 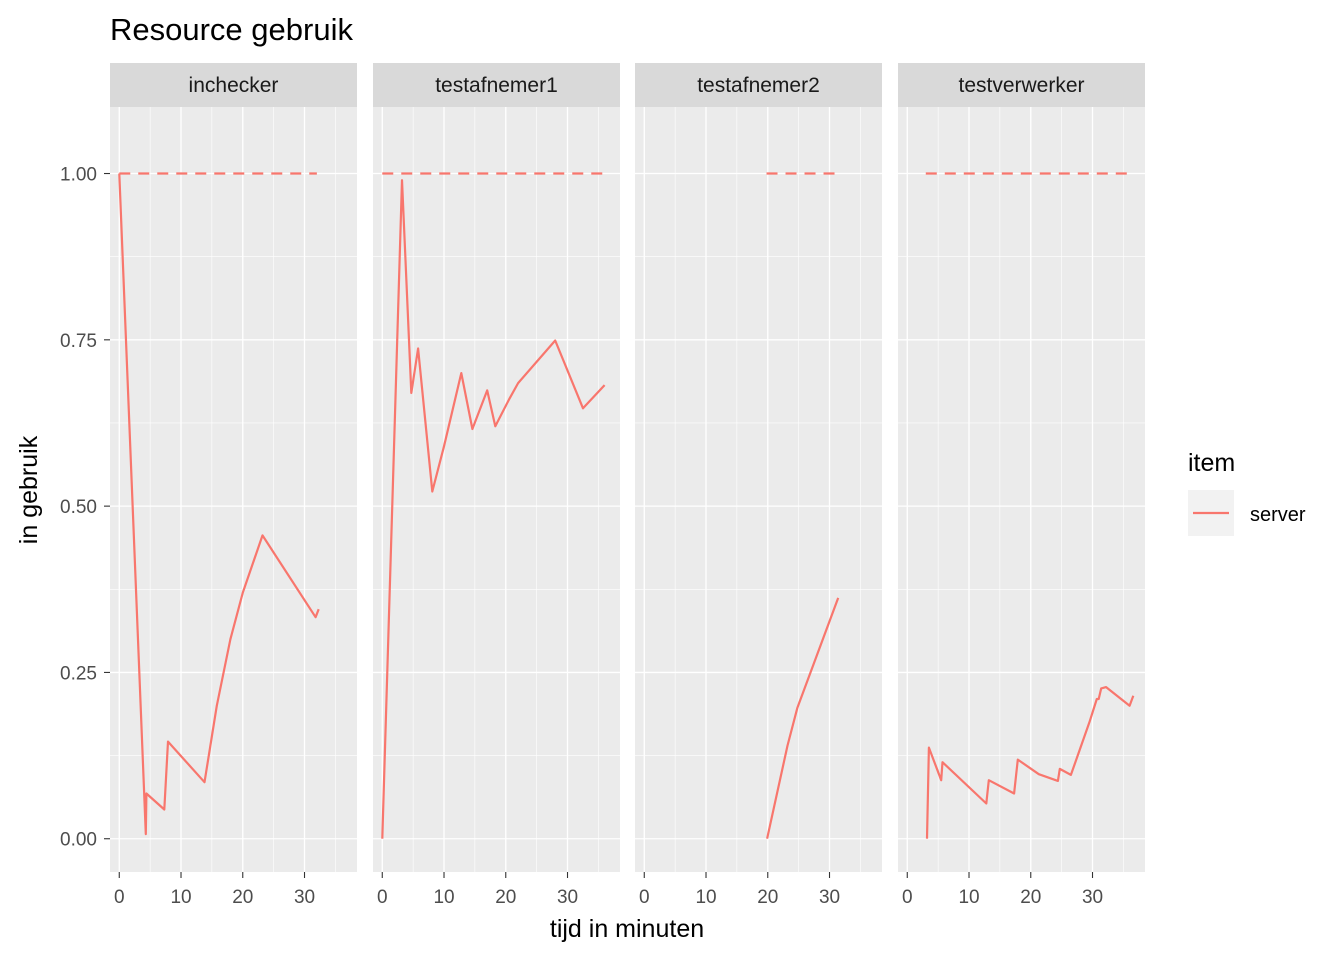 What do you see at coordinates (78, 840) in the screenshot?
I see `y-tick-label: 0.00` at bounding box center [78, 840].